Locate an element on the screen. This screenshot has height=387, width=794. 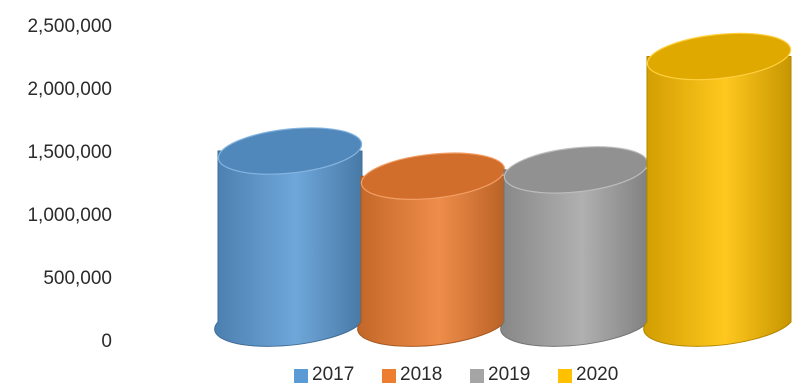
legend-label: 2017 is located at coordinates (333, 374).